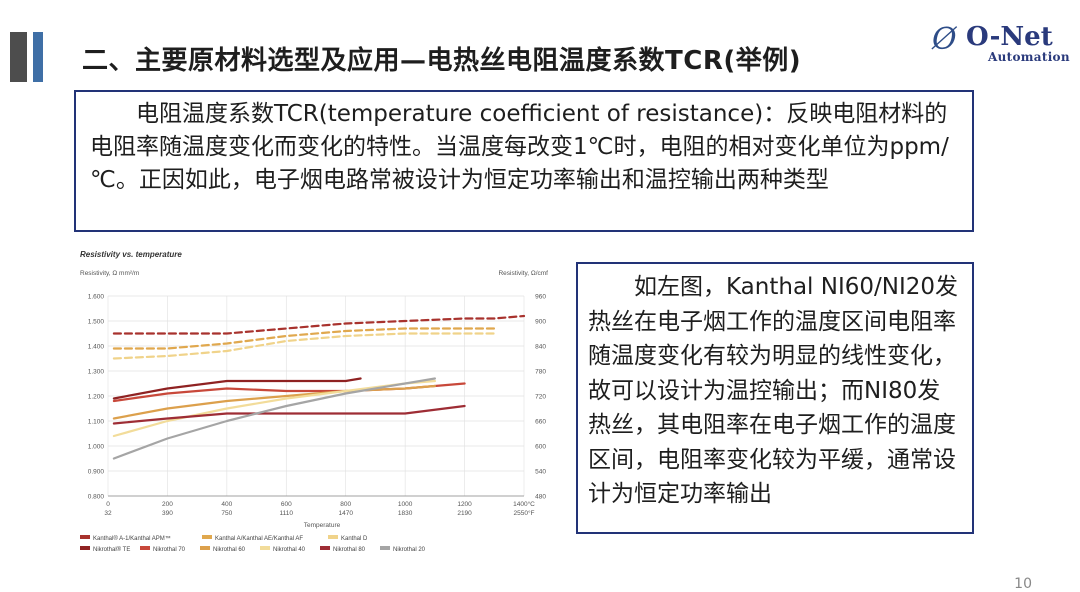  I want to click on legend-label: Nikrothal 20, so click(409, 550).